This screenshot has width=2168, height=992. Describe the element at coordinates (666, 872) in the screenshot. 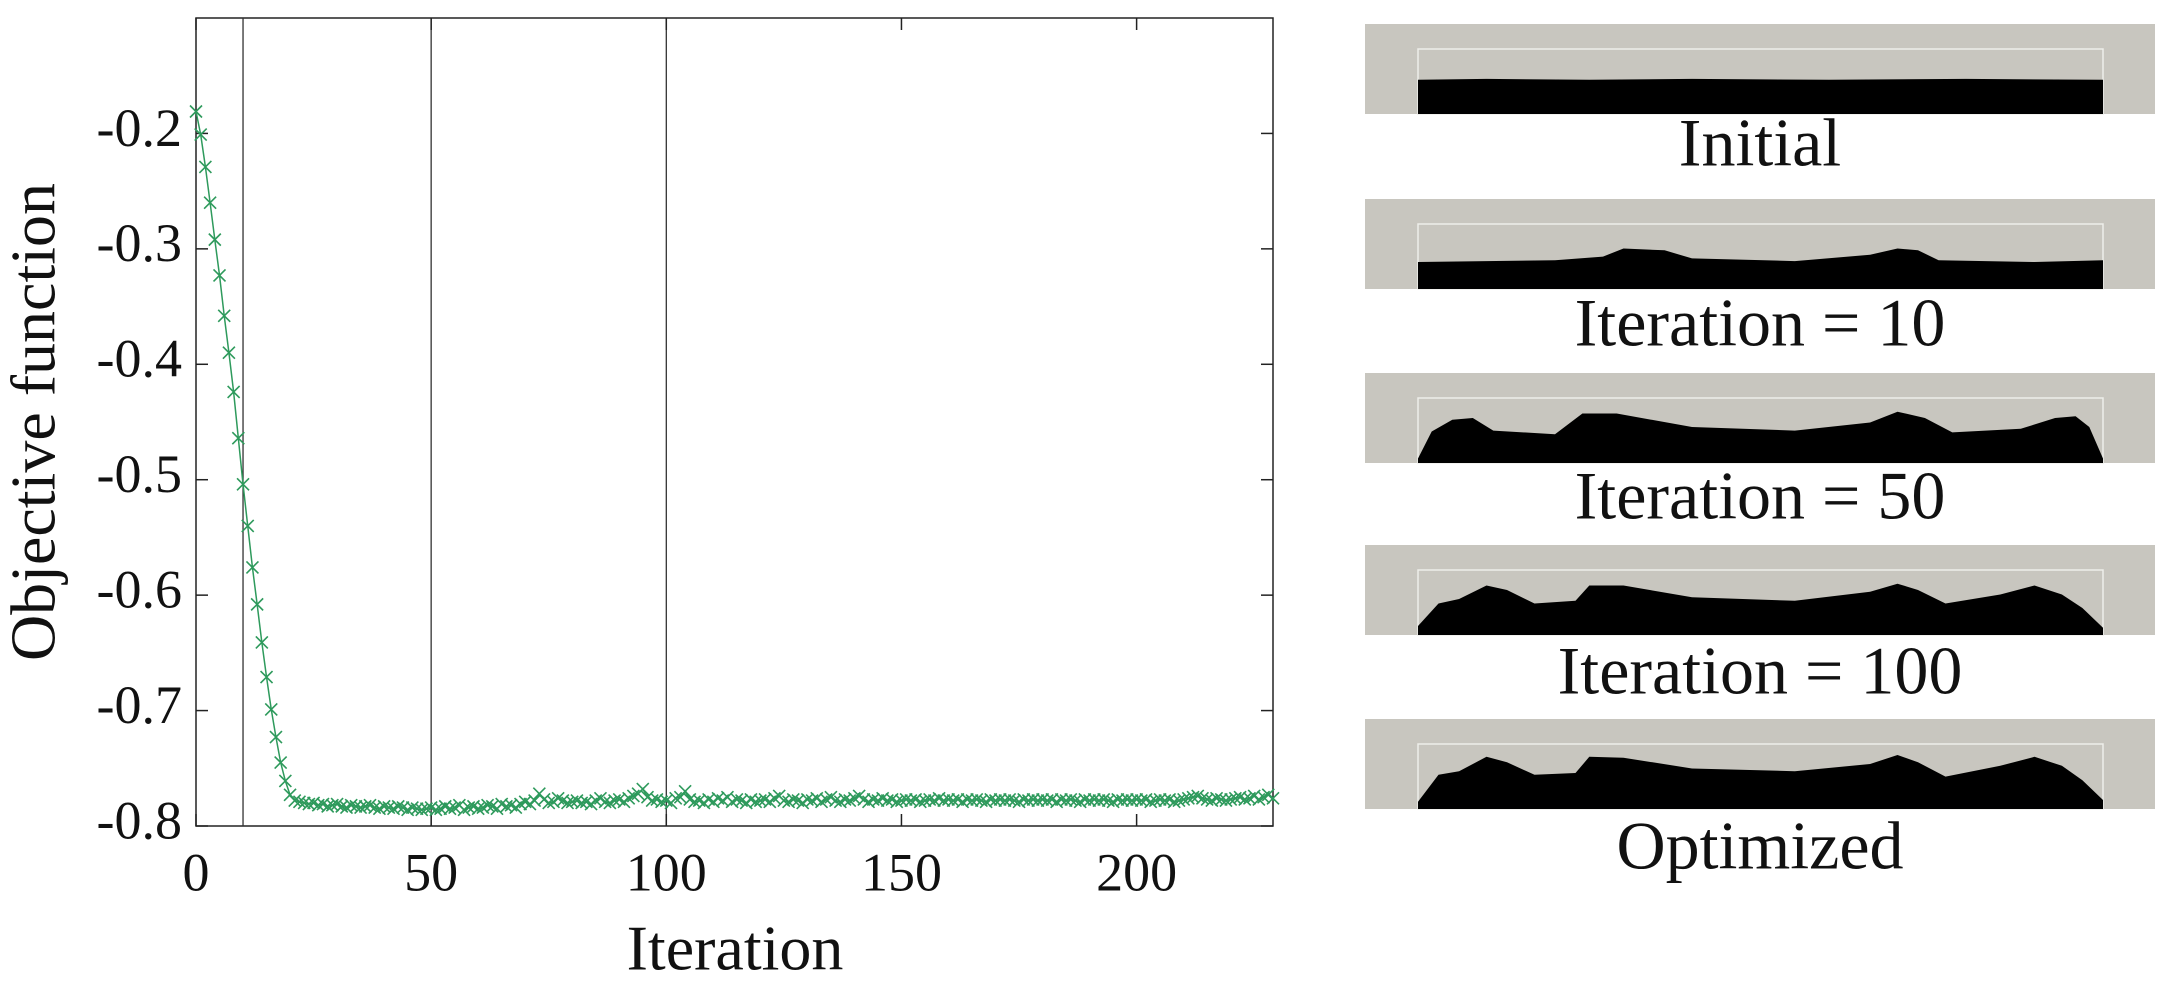

I see `x-tick-label: 100` at that location.